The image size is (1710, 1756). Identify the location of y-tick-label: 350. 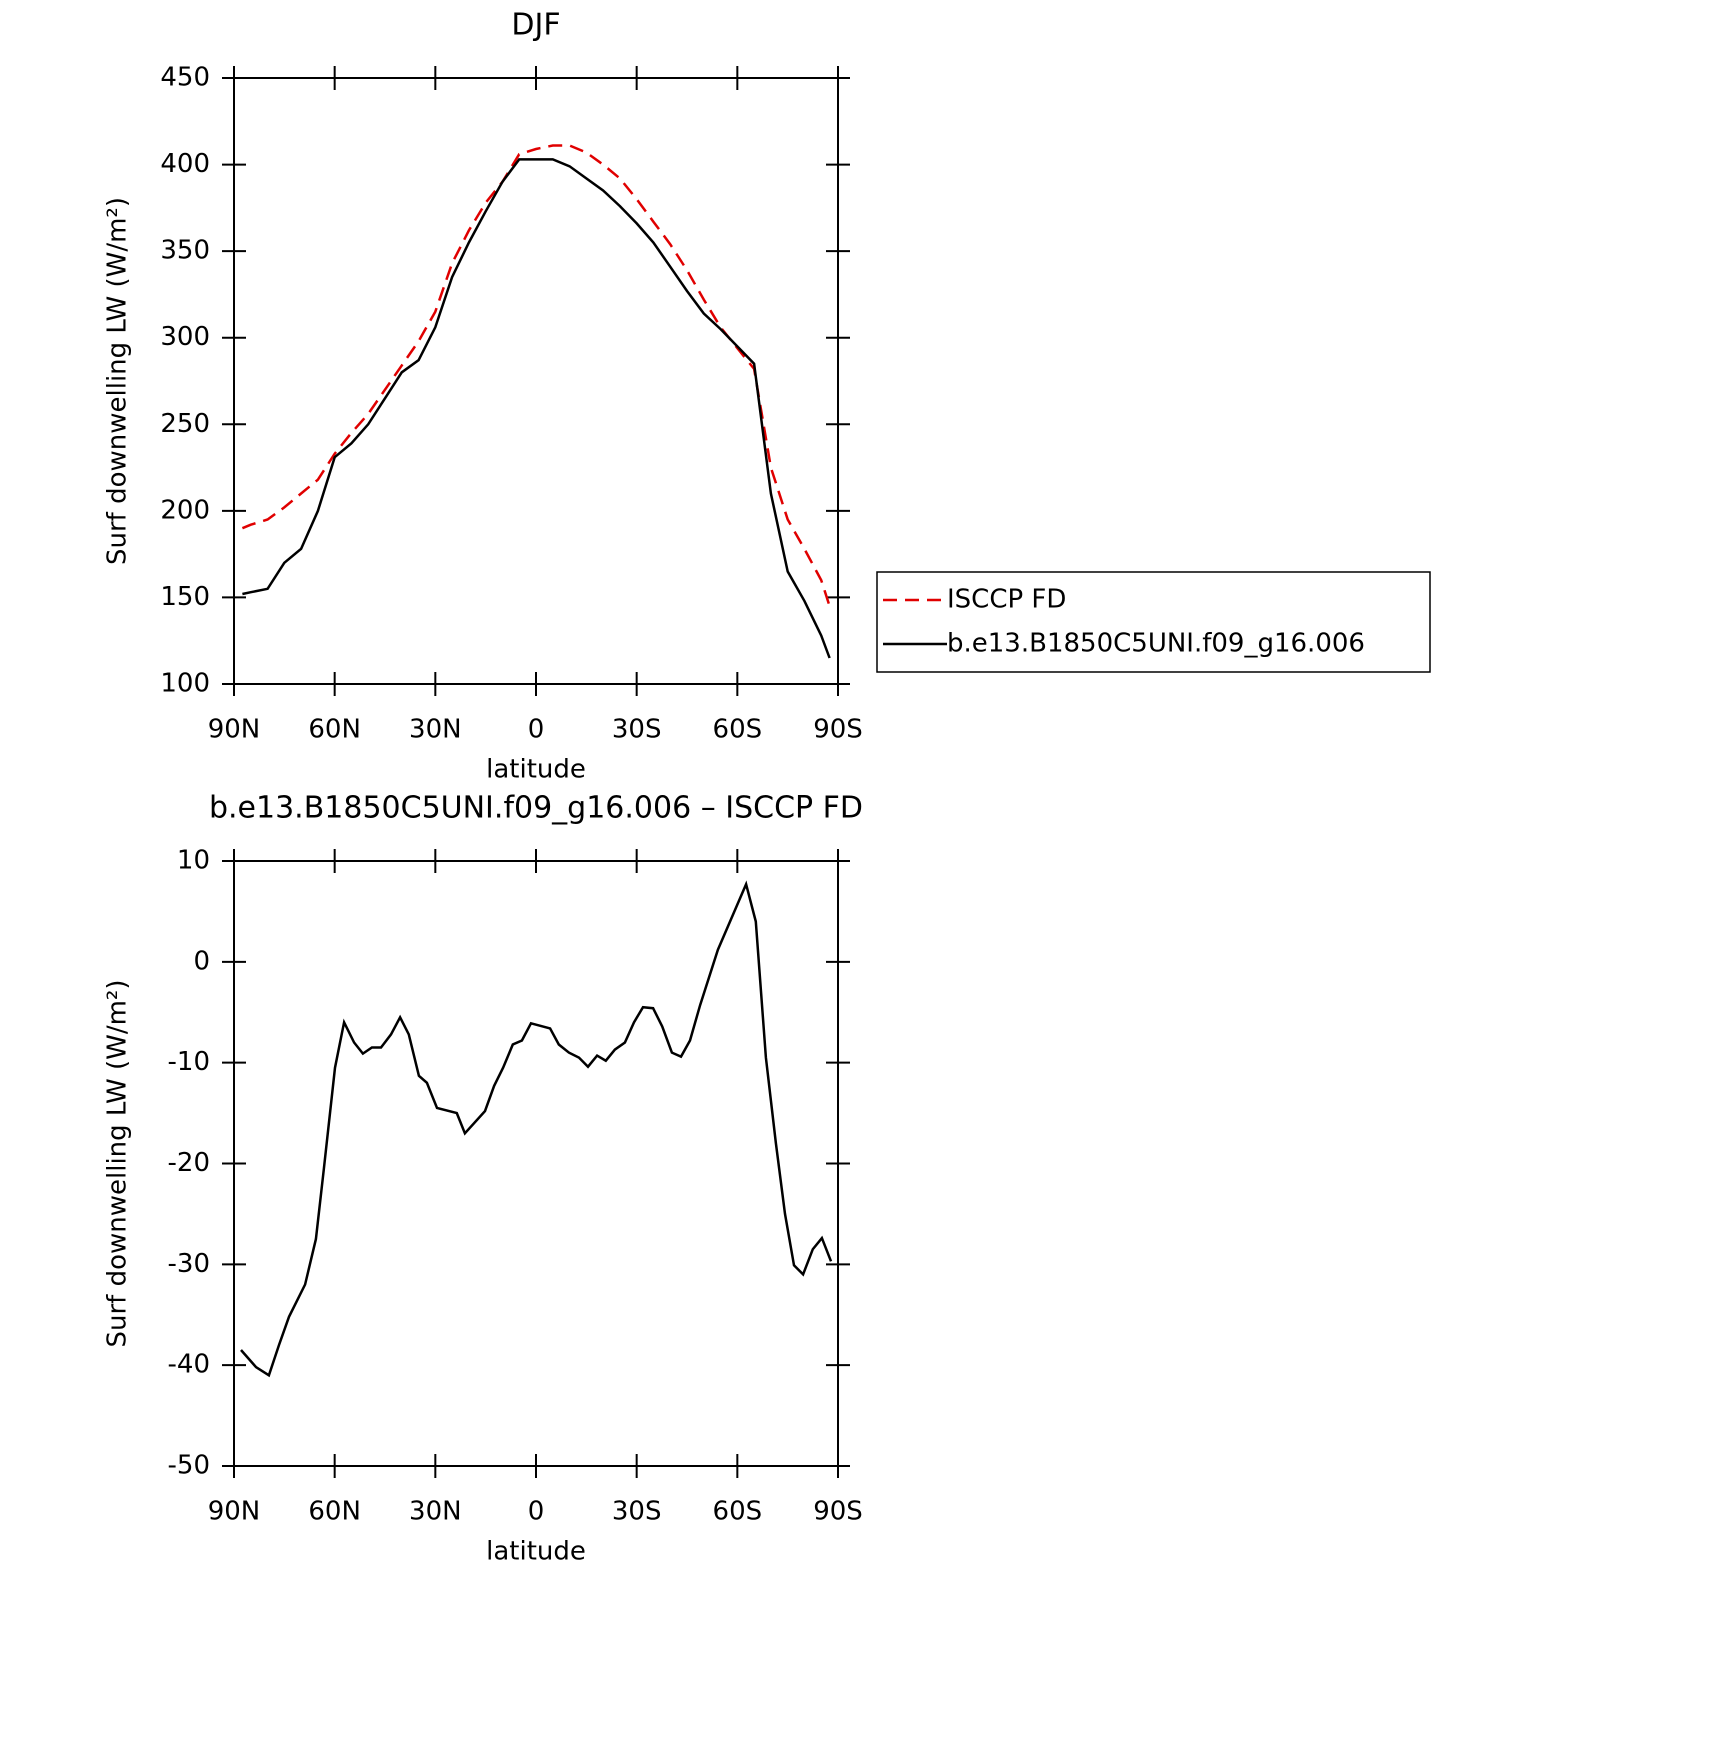
(185, 251).